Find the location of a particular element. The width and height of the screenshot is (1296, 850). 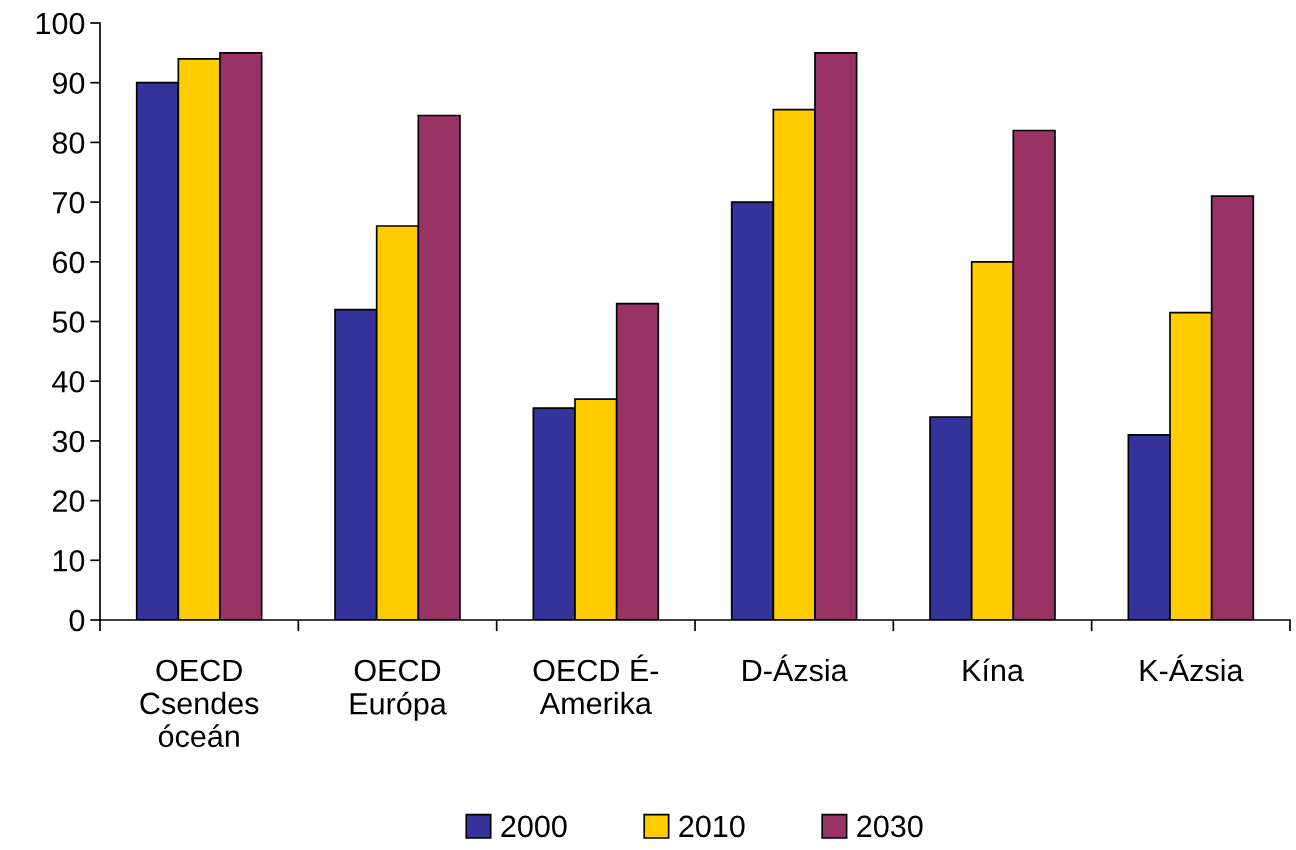

y-tick-label: 70 is located at coordinates (69, 202).